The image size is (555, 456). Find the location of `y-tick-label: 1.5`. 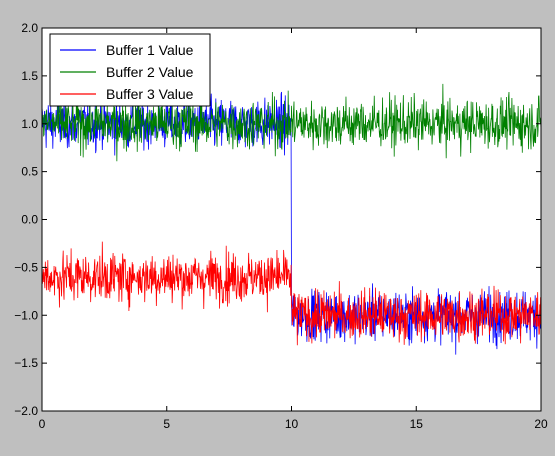

y-tick-label: 1.5 is located at coordinates (29, 76).